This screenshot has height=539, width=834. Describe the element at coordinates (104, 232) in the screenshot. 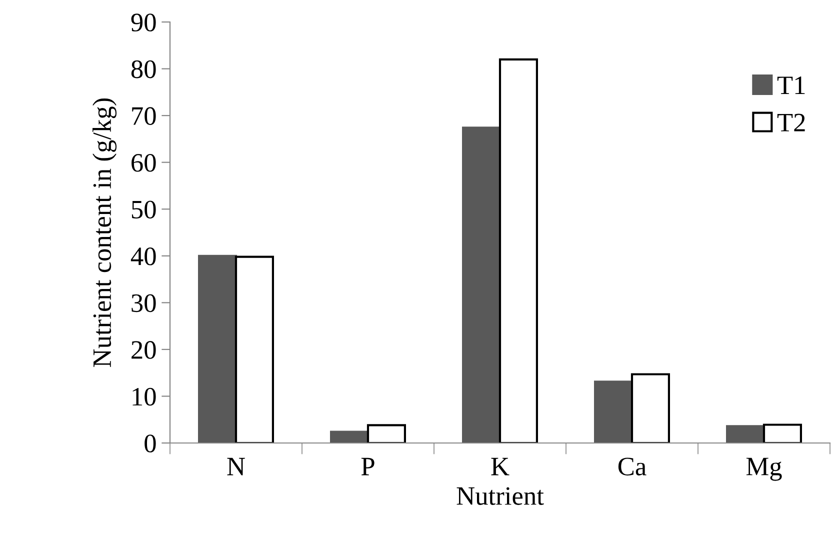

I see `y-axis-title: Nutrient content in (g/kg)` at that location.